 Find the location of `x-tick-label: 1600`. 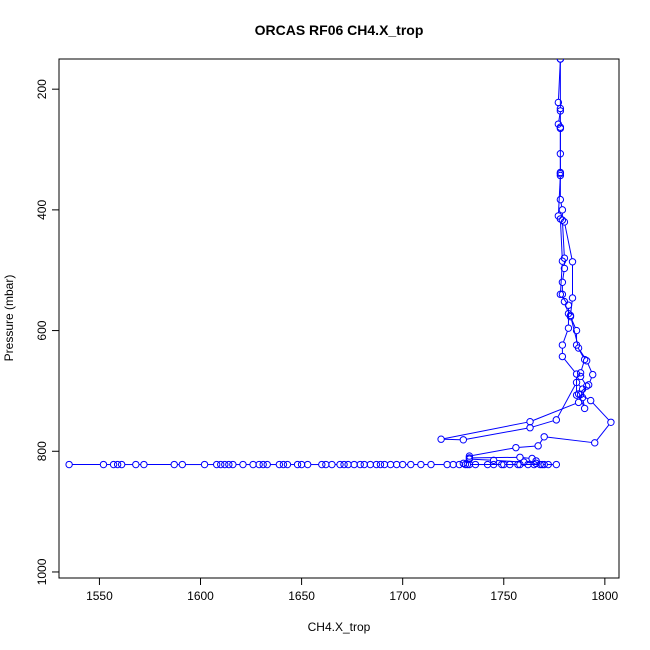

x-tick-label: 1600 is located at coordinates (200, 596).